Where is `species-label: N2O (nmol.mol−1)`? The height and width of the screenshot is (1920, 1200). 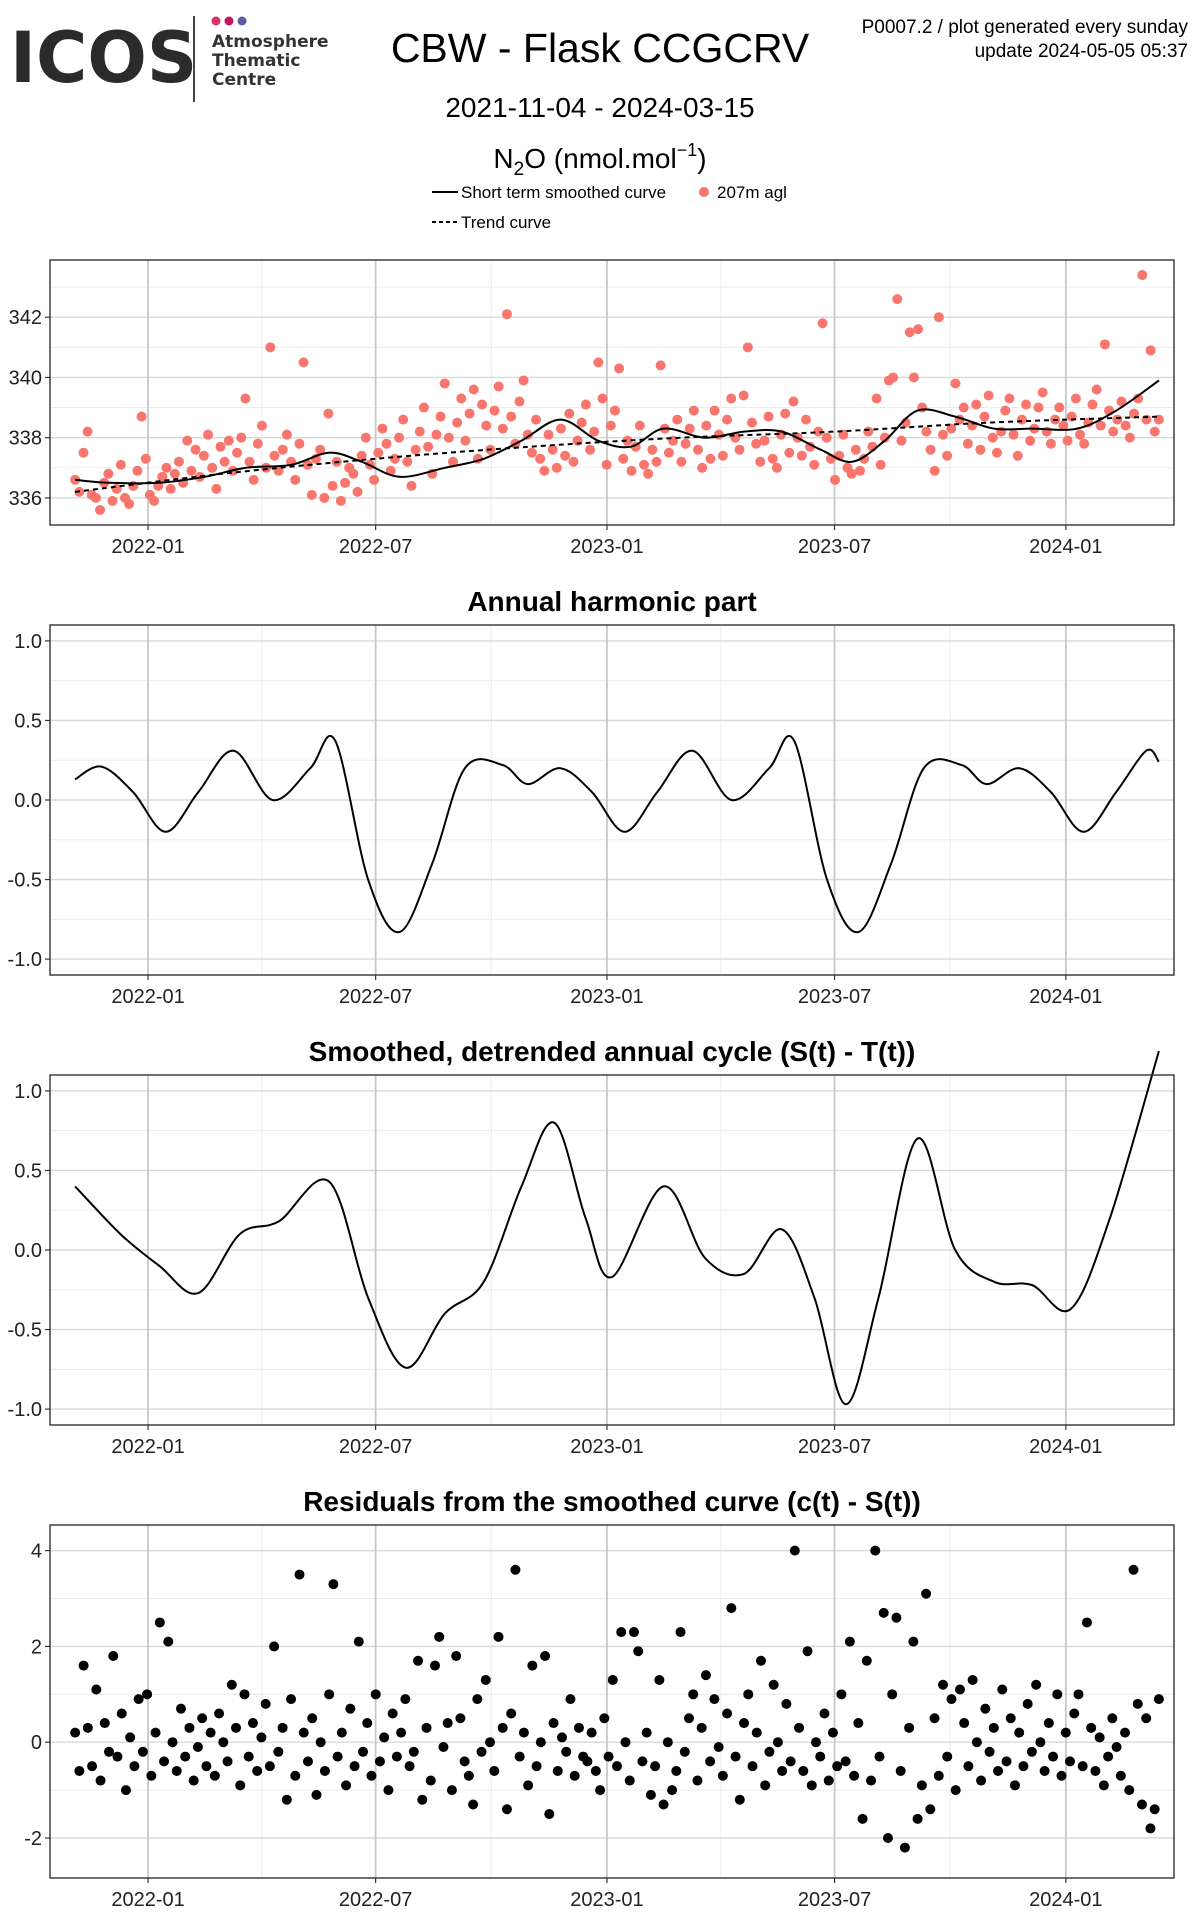
species-label: N2O (nmol.mol−1) is located at coordinates (599, 160).